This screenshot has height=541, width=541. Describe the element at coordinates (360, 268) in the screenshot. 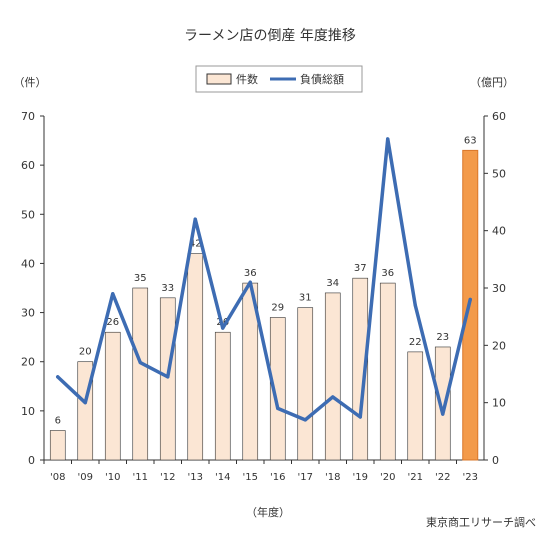

I see `bar-value-label: 37` at that location.